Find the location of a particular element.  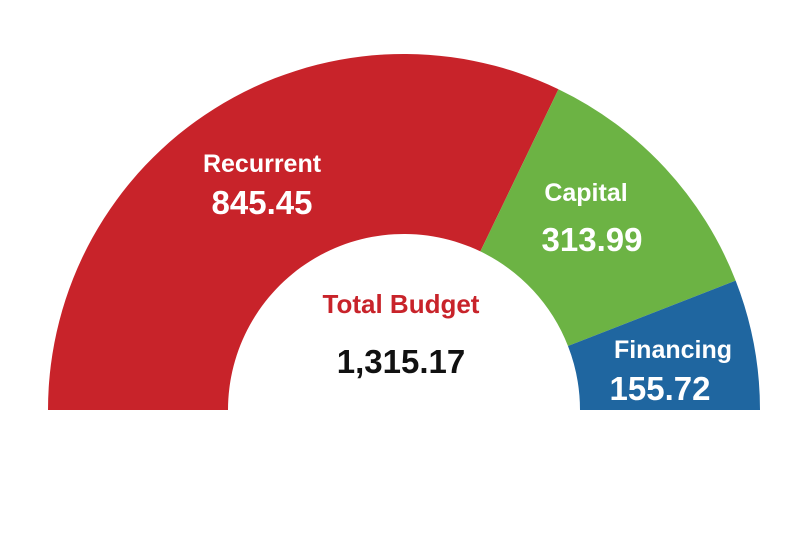

label-capital-value: 313.99 is located at coordinates (592, 239).